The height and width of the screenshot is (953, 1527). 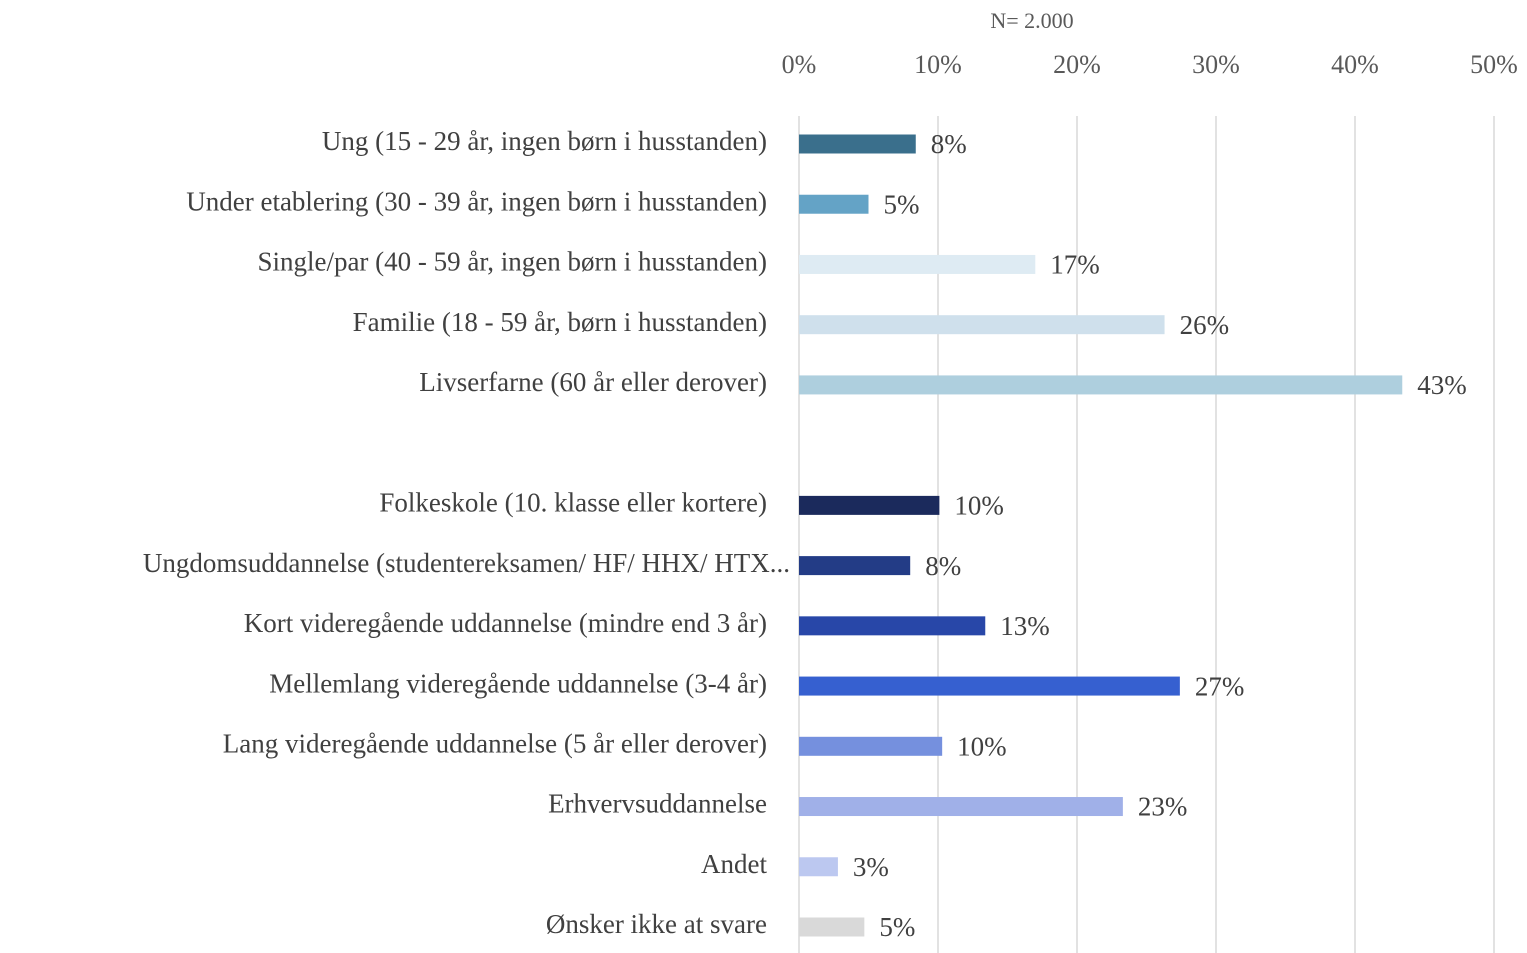 What do you see at coordinates (1025, 626) in the screenshot?
I see `value-label: 13%` at bounding box center [1025, 626].